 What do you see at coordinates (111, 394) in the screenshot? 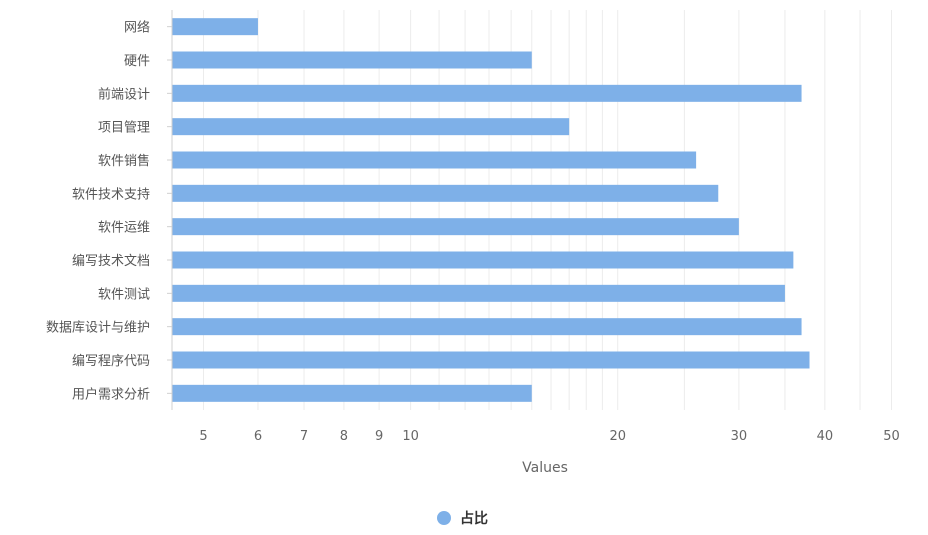
I see `category-label: 用户需求分析` at bounding box center [111, 394].